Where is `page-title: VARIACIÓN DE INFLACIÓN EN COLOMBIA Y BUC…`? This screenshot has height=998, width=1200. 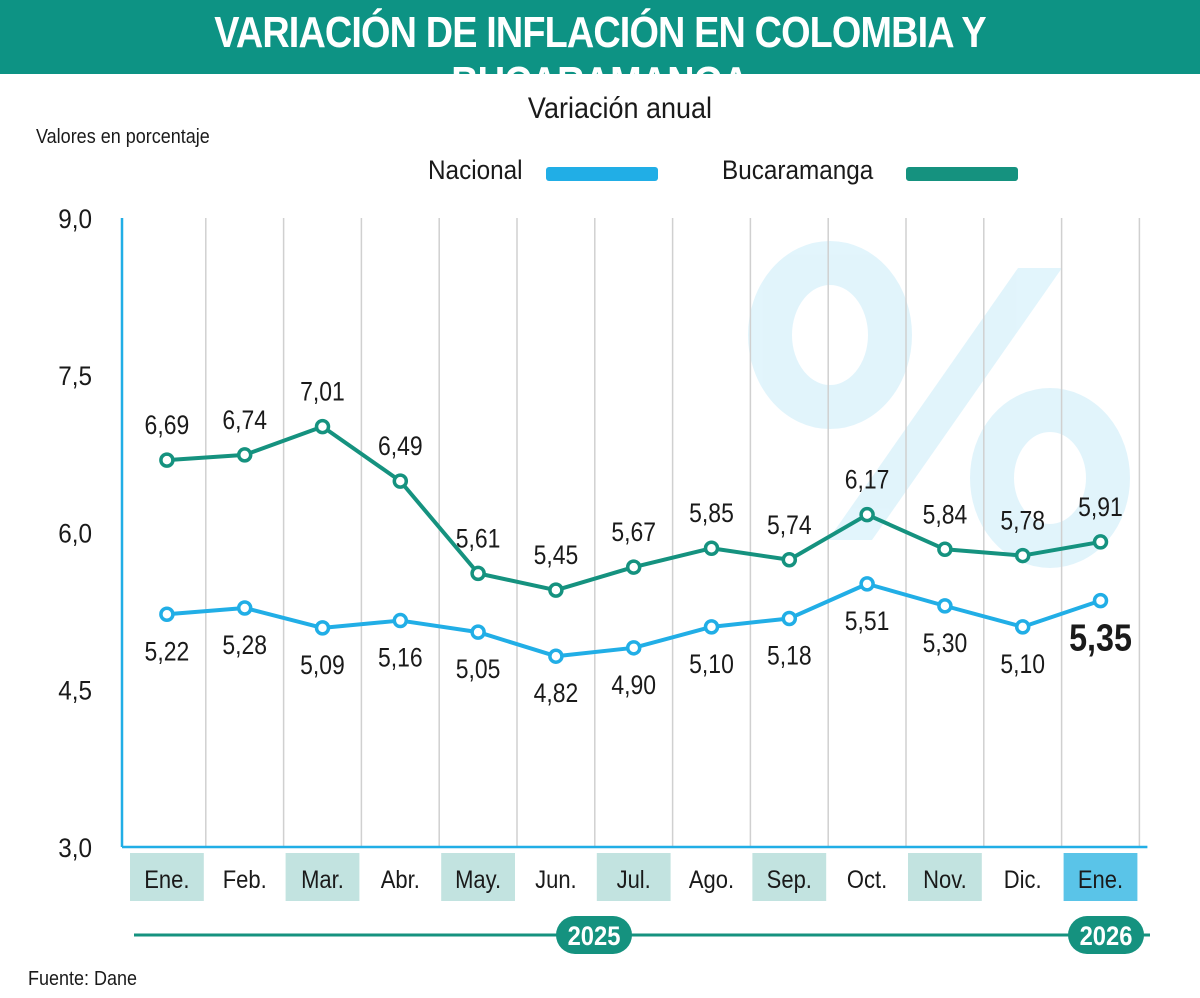
page-title: VARIACIÓN DE INFLACIÓN EN COLOMBIA Y BUC… is located at coordinates (600, 57).